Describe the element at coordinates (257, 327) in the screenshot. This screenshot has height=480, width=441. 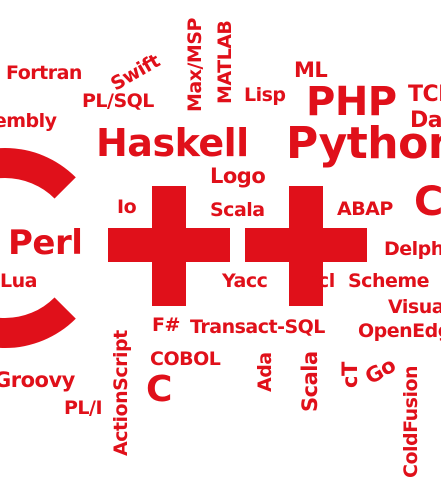
I see `word-transact-sql: Transact-SQL` at that location.